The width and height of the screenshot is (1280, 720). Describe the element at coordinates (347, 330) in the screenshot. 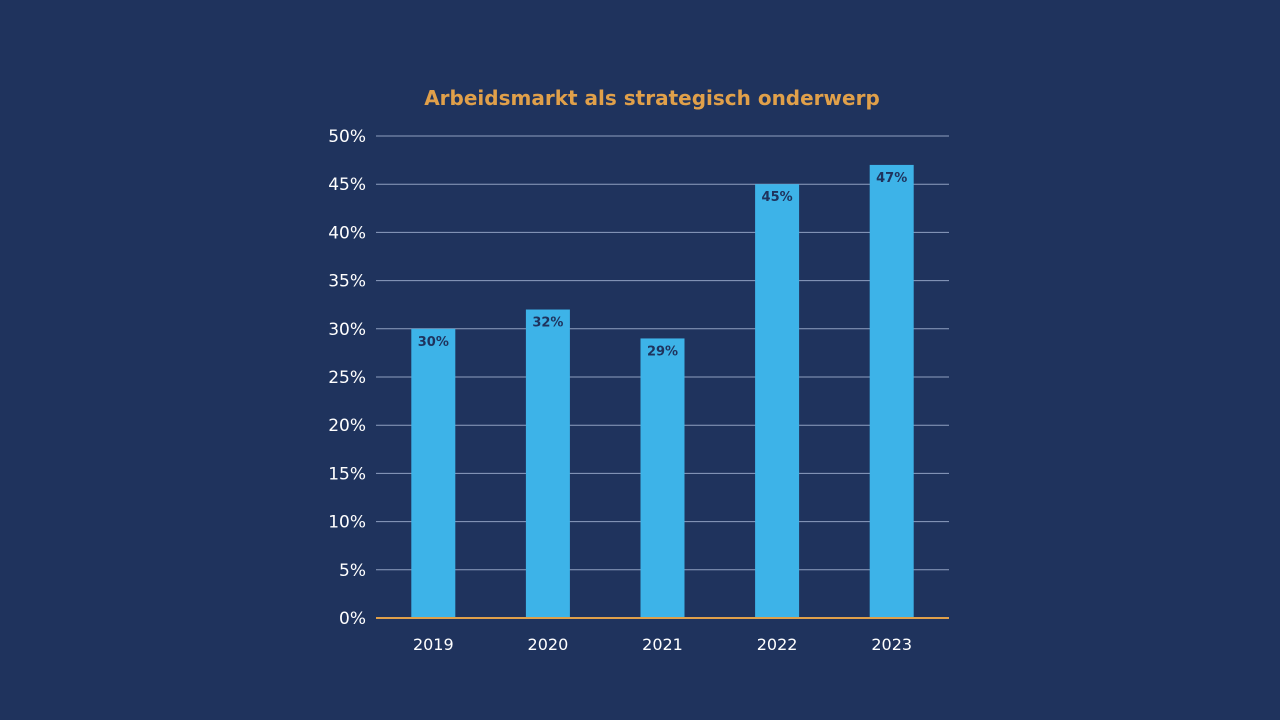

I see `y-tick-label: 30%` at that location.